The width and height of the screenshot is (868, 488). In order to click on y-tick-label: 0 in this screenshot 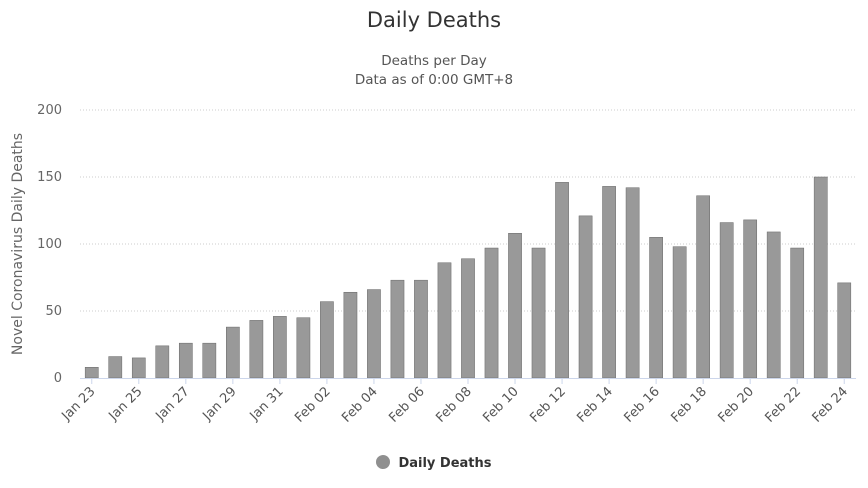, I will do `click(58, 378)`.